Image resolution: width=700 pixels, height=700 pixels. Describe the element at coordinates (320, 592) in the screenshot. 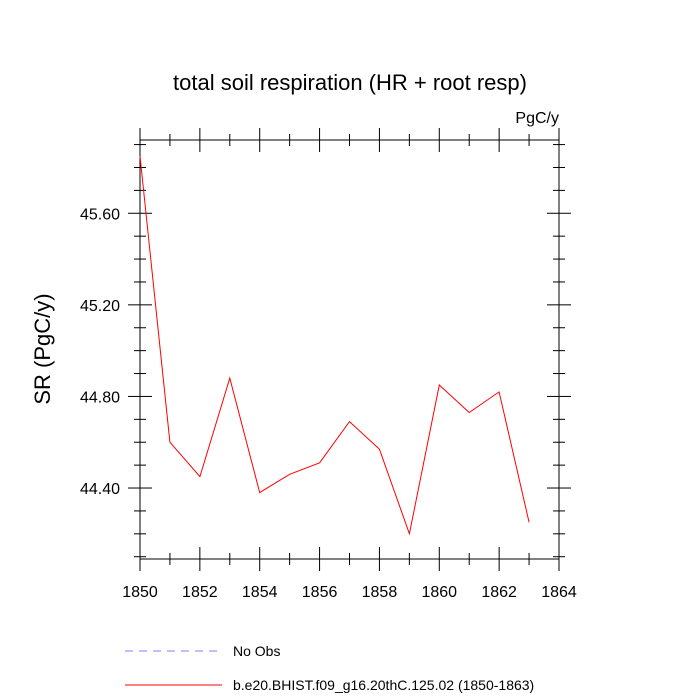

I see `x-tick-label: 1856` at that location.